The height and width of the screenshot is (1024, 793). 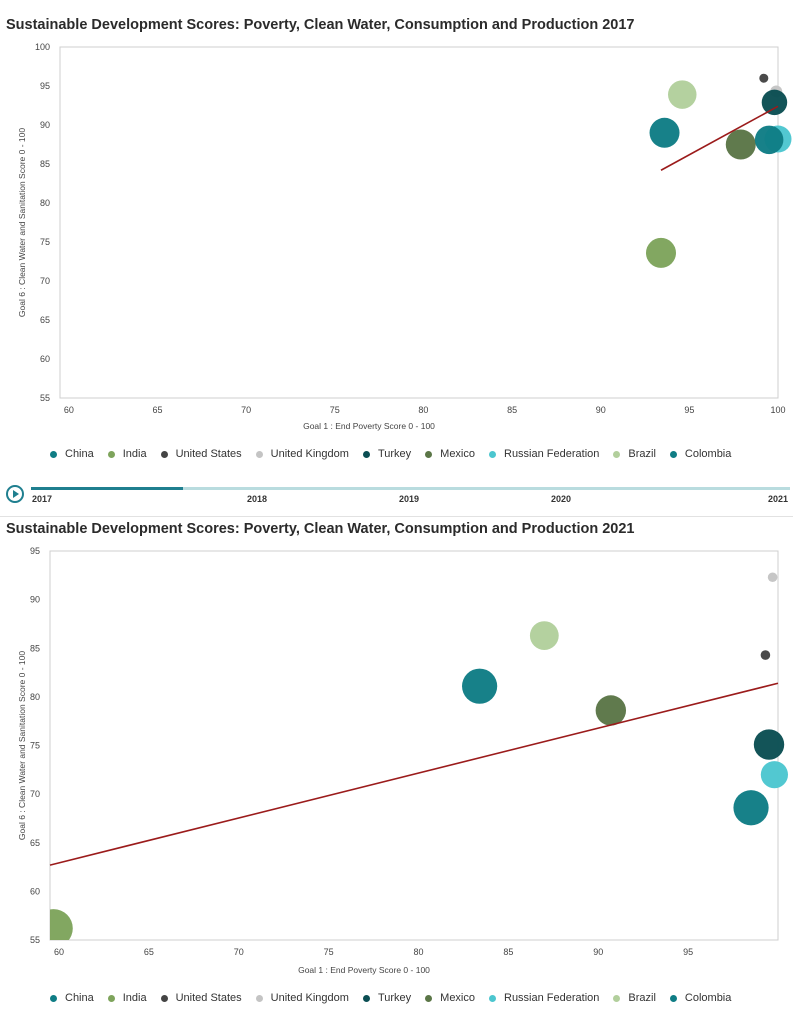 What do you see at coordinates (689, 410) in the screenshot?
I see `x-tick-label: 95` at bounding box center [689, 410].